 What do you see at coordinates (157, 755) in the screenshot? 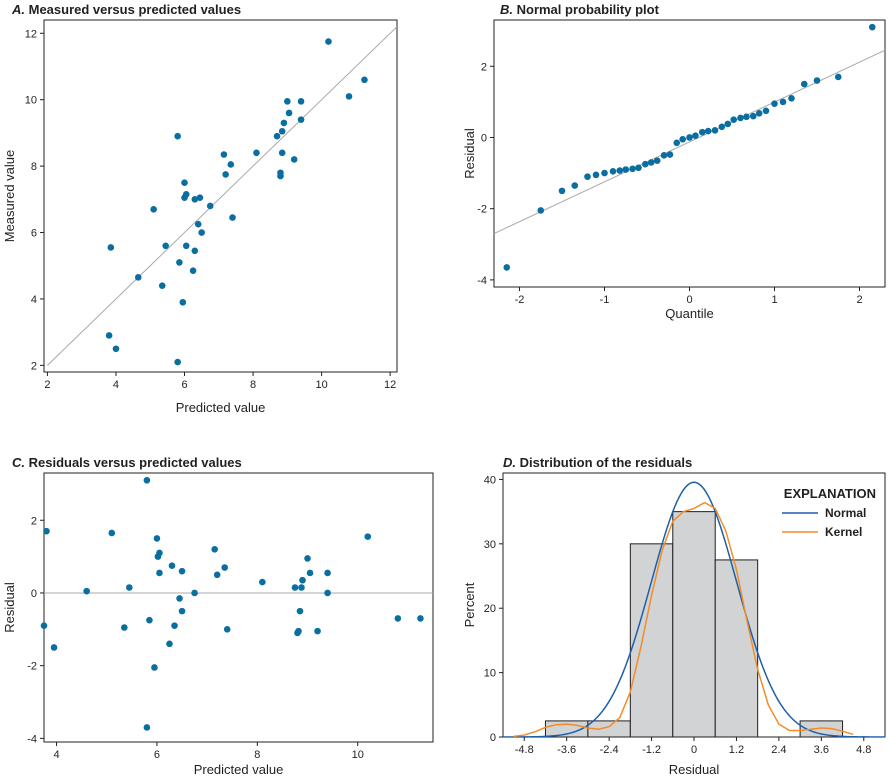
I see `x-tick-label: 6` at bounding box center [157, 755].